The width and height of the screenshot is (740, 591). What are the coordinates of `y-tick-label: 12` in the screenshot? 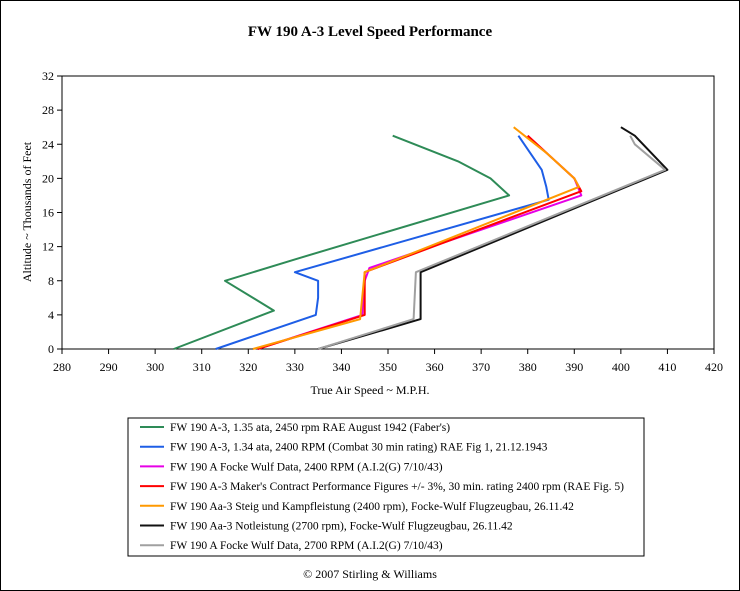 It's located at (48, 247).